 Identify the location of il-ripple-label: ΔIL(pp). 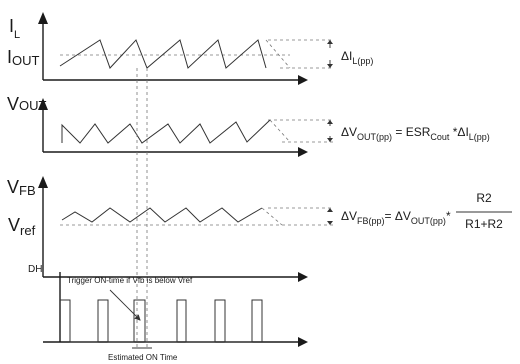
(357, 57).